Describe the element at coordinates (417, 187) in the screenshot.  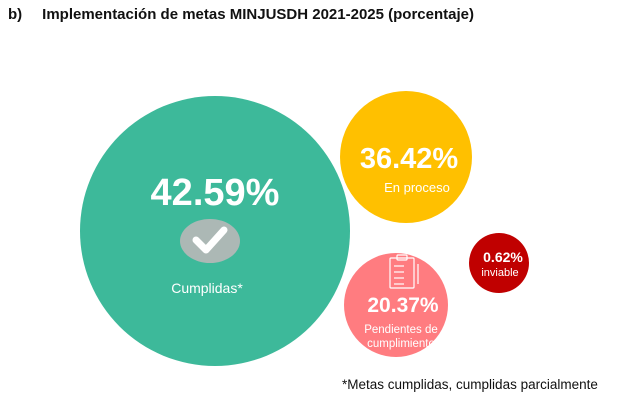
I see `name-label-en-proceso: En proceso` at that location.